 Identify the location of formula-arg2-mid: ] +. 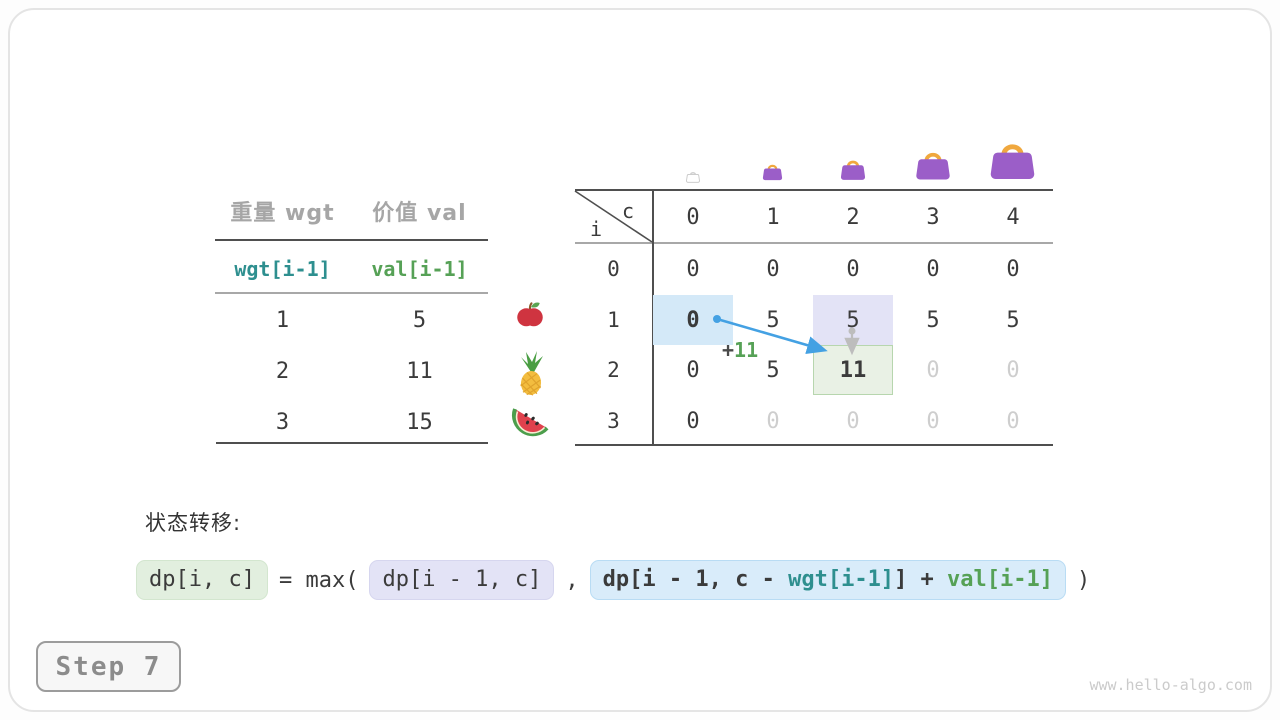
(921, 579).